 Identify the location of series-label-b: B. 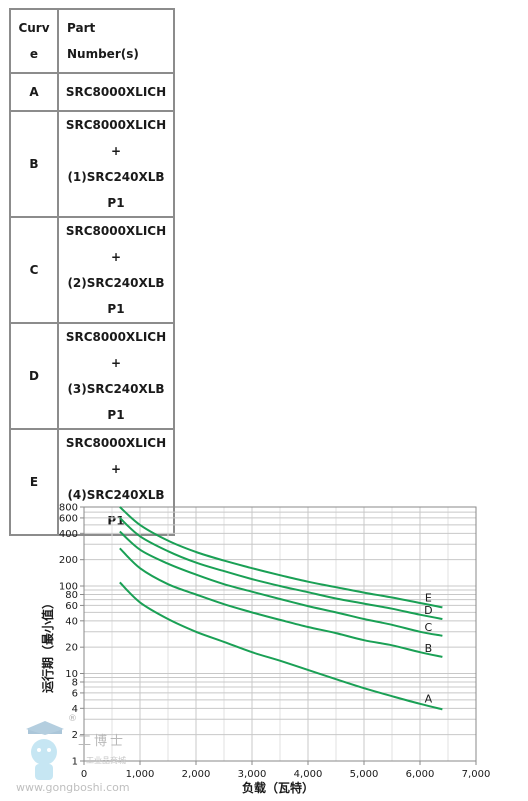
(429, 648).